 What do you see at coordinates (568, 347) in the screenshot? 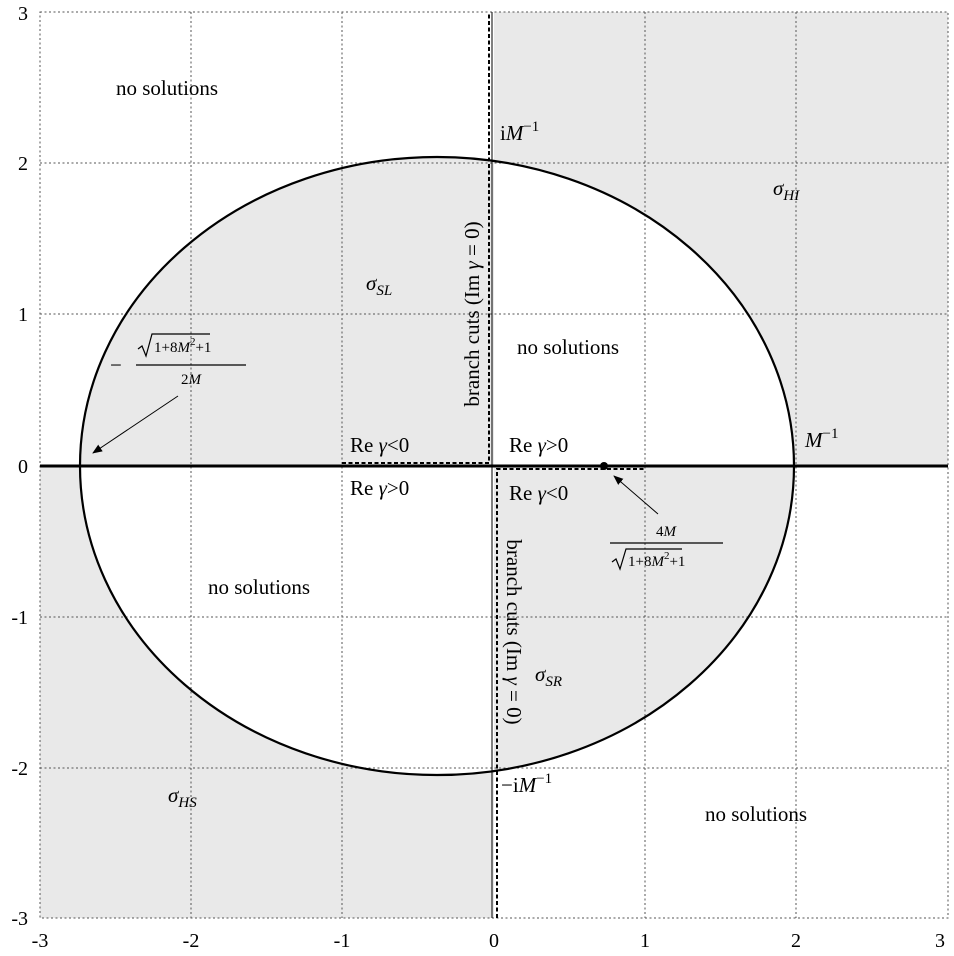
I see `no-solutions-center: no solutions` at bounding box center [568, 347].